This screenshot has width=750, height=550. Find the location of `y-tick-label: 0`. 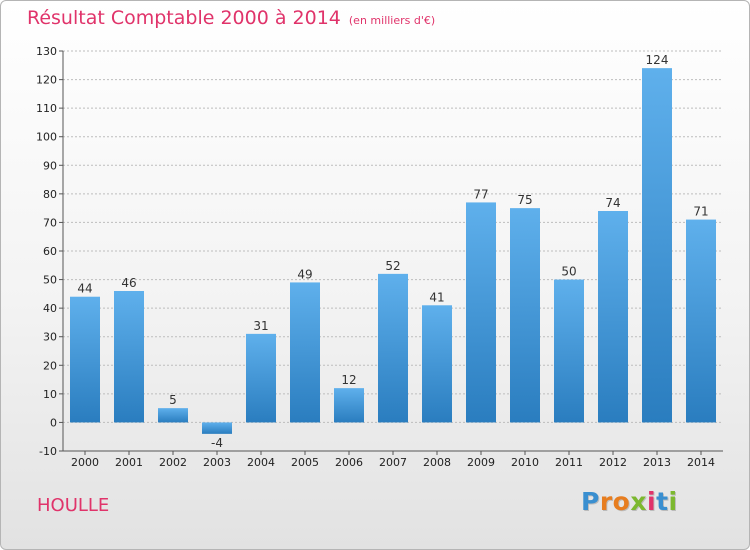

y-tick-label: 0 is located at coordinates (53, 422).